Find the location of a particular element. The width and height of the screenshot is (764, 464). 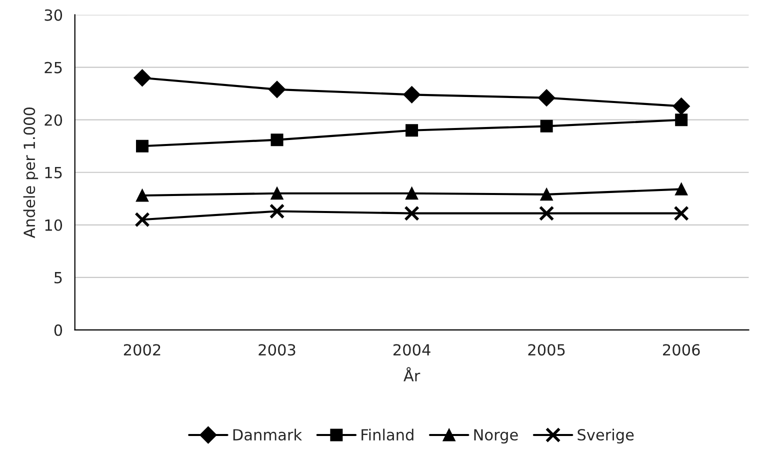

legend-label: Sverige is located at coordinates (606, 436).